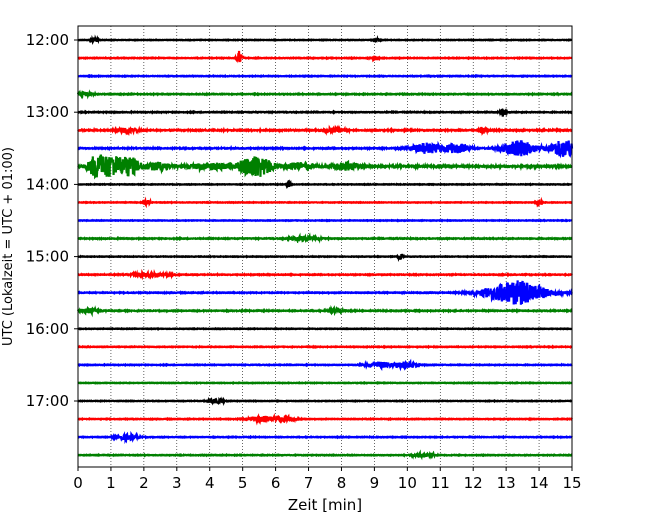  What do you see at coordinates (111, 483) in the screenshot?
I see `x-tick-label: 1` at bounding box center [111, 483].